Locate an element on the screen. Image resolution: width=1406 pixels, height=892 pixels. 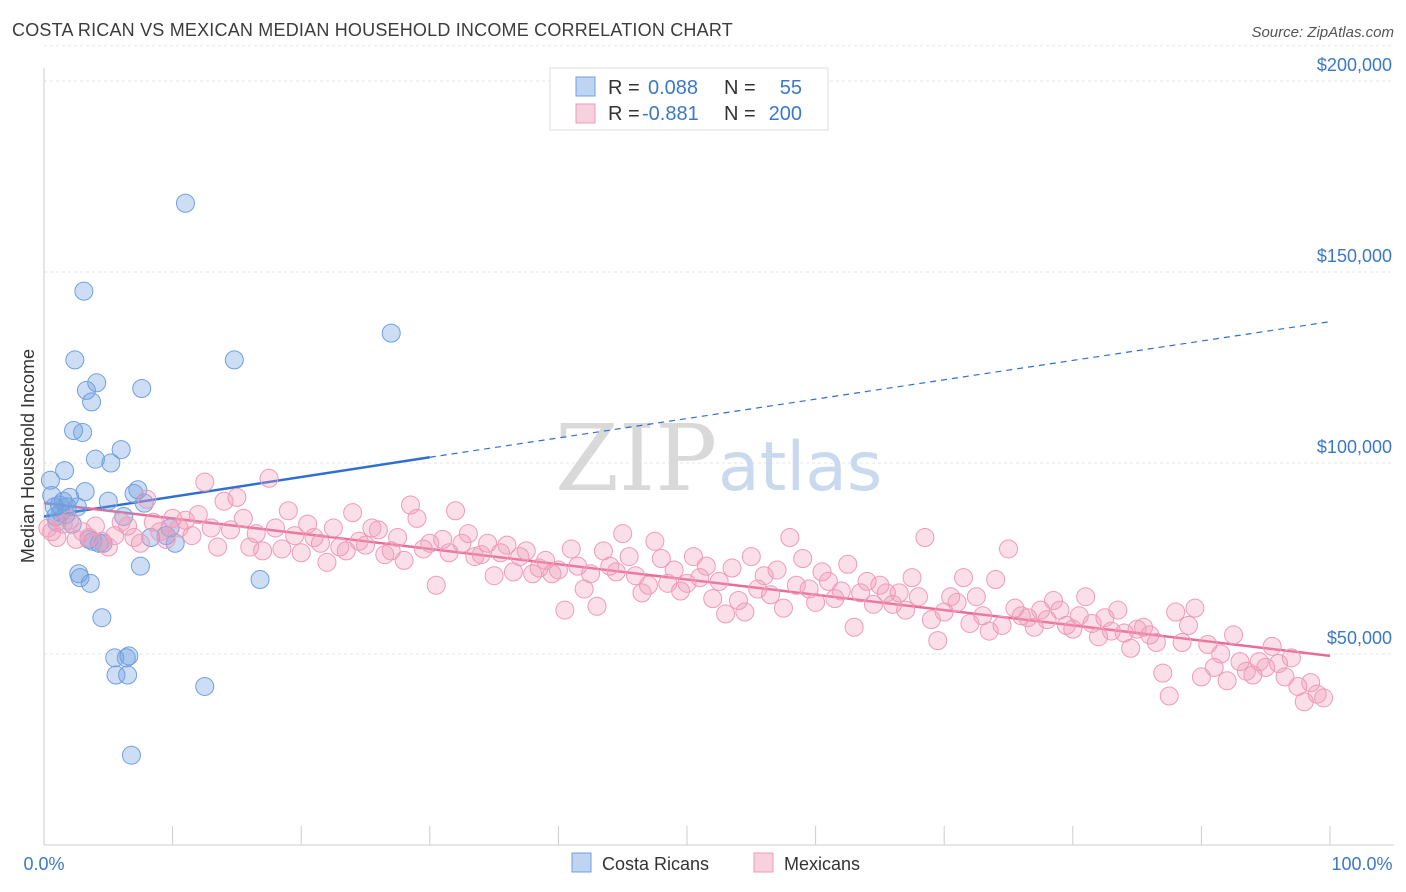
watermark: ZIP atlas is located at coordinates (718, 458).